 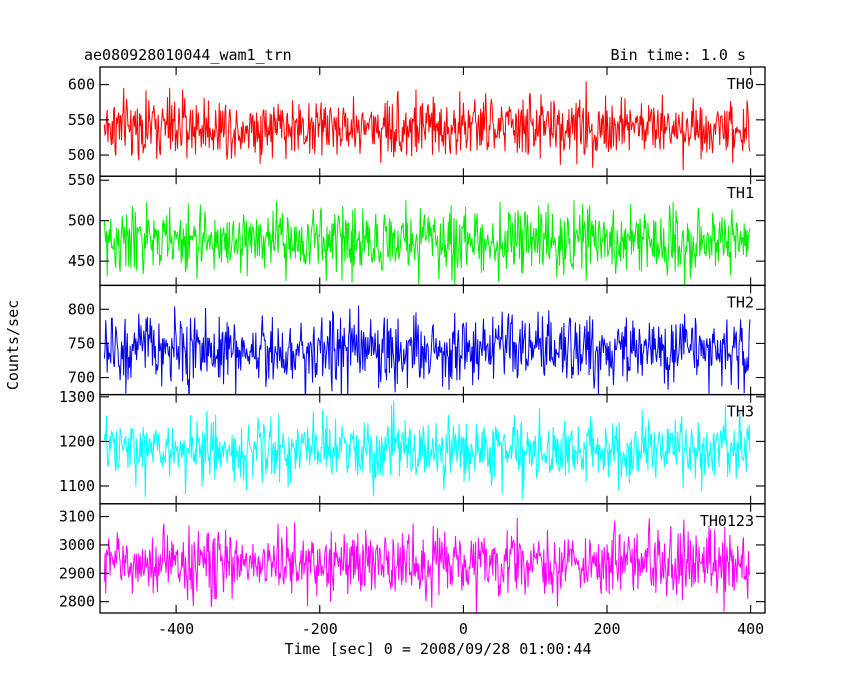 What do you see at coordinates (727, 521) in the screenshot?
I see `panel-label: TH0123` at bounding box center [727, 521].